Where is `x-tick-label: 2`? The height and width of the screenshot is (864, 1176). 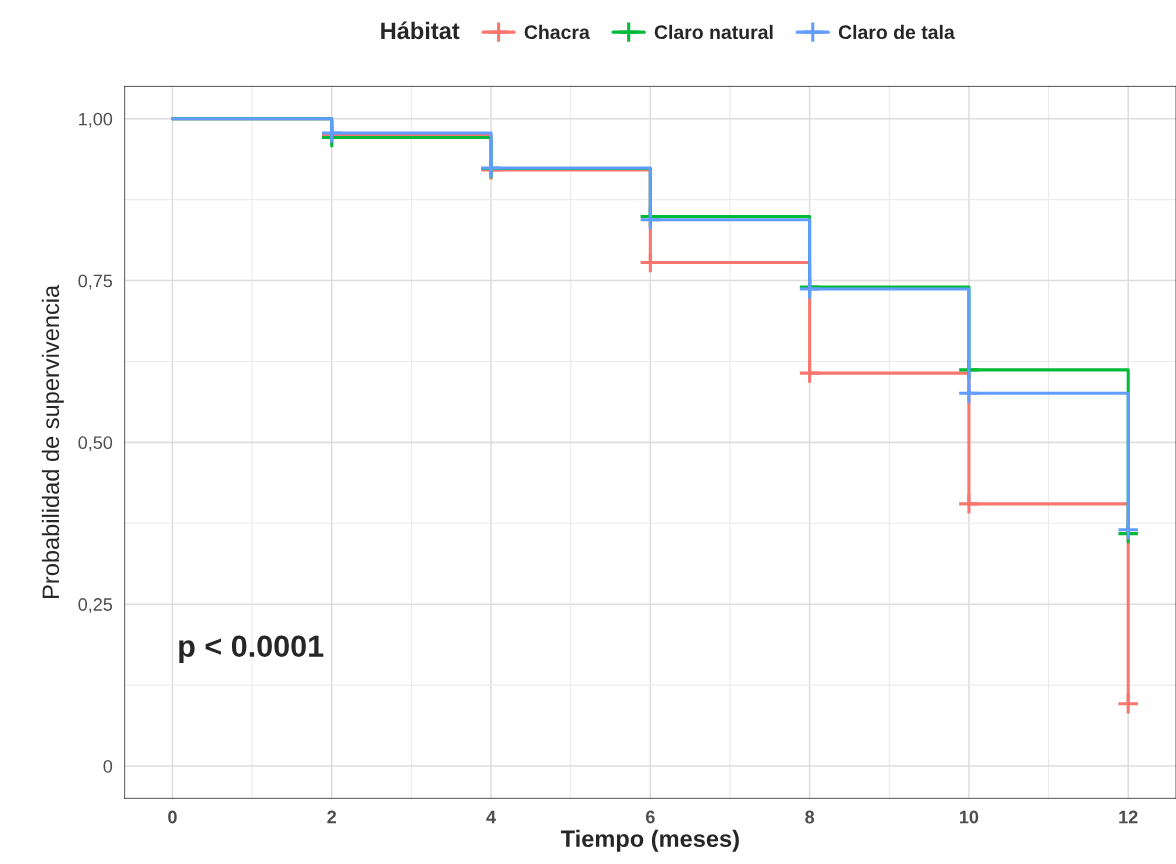
x-tick-label: 2 is located at coordinates (332, 817).